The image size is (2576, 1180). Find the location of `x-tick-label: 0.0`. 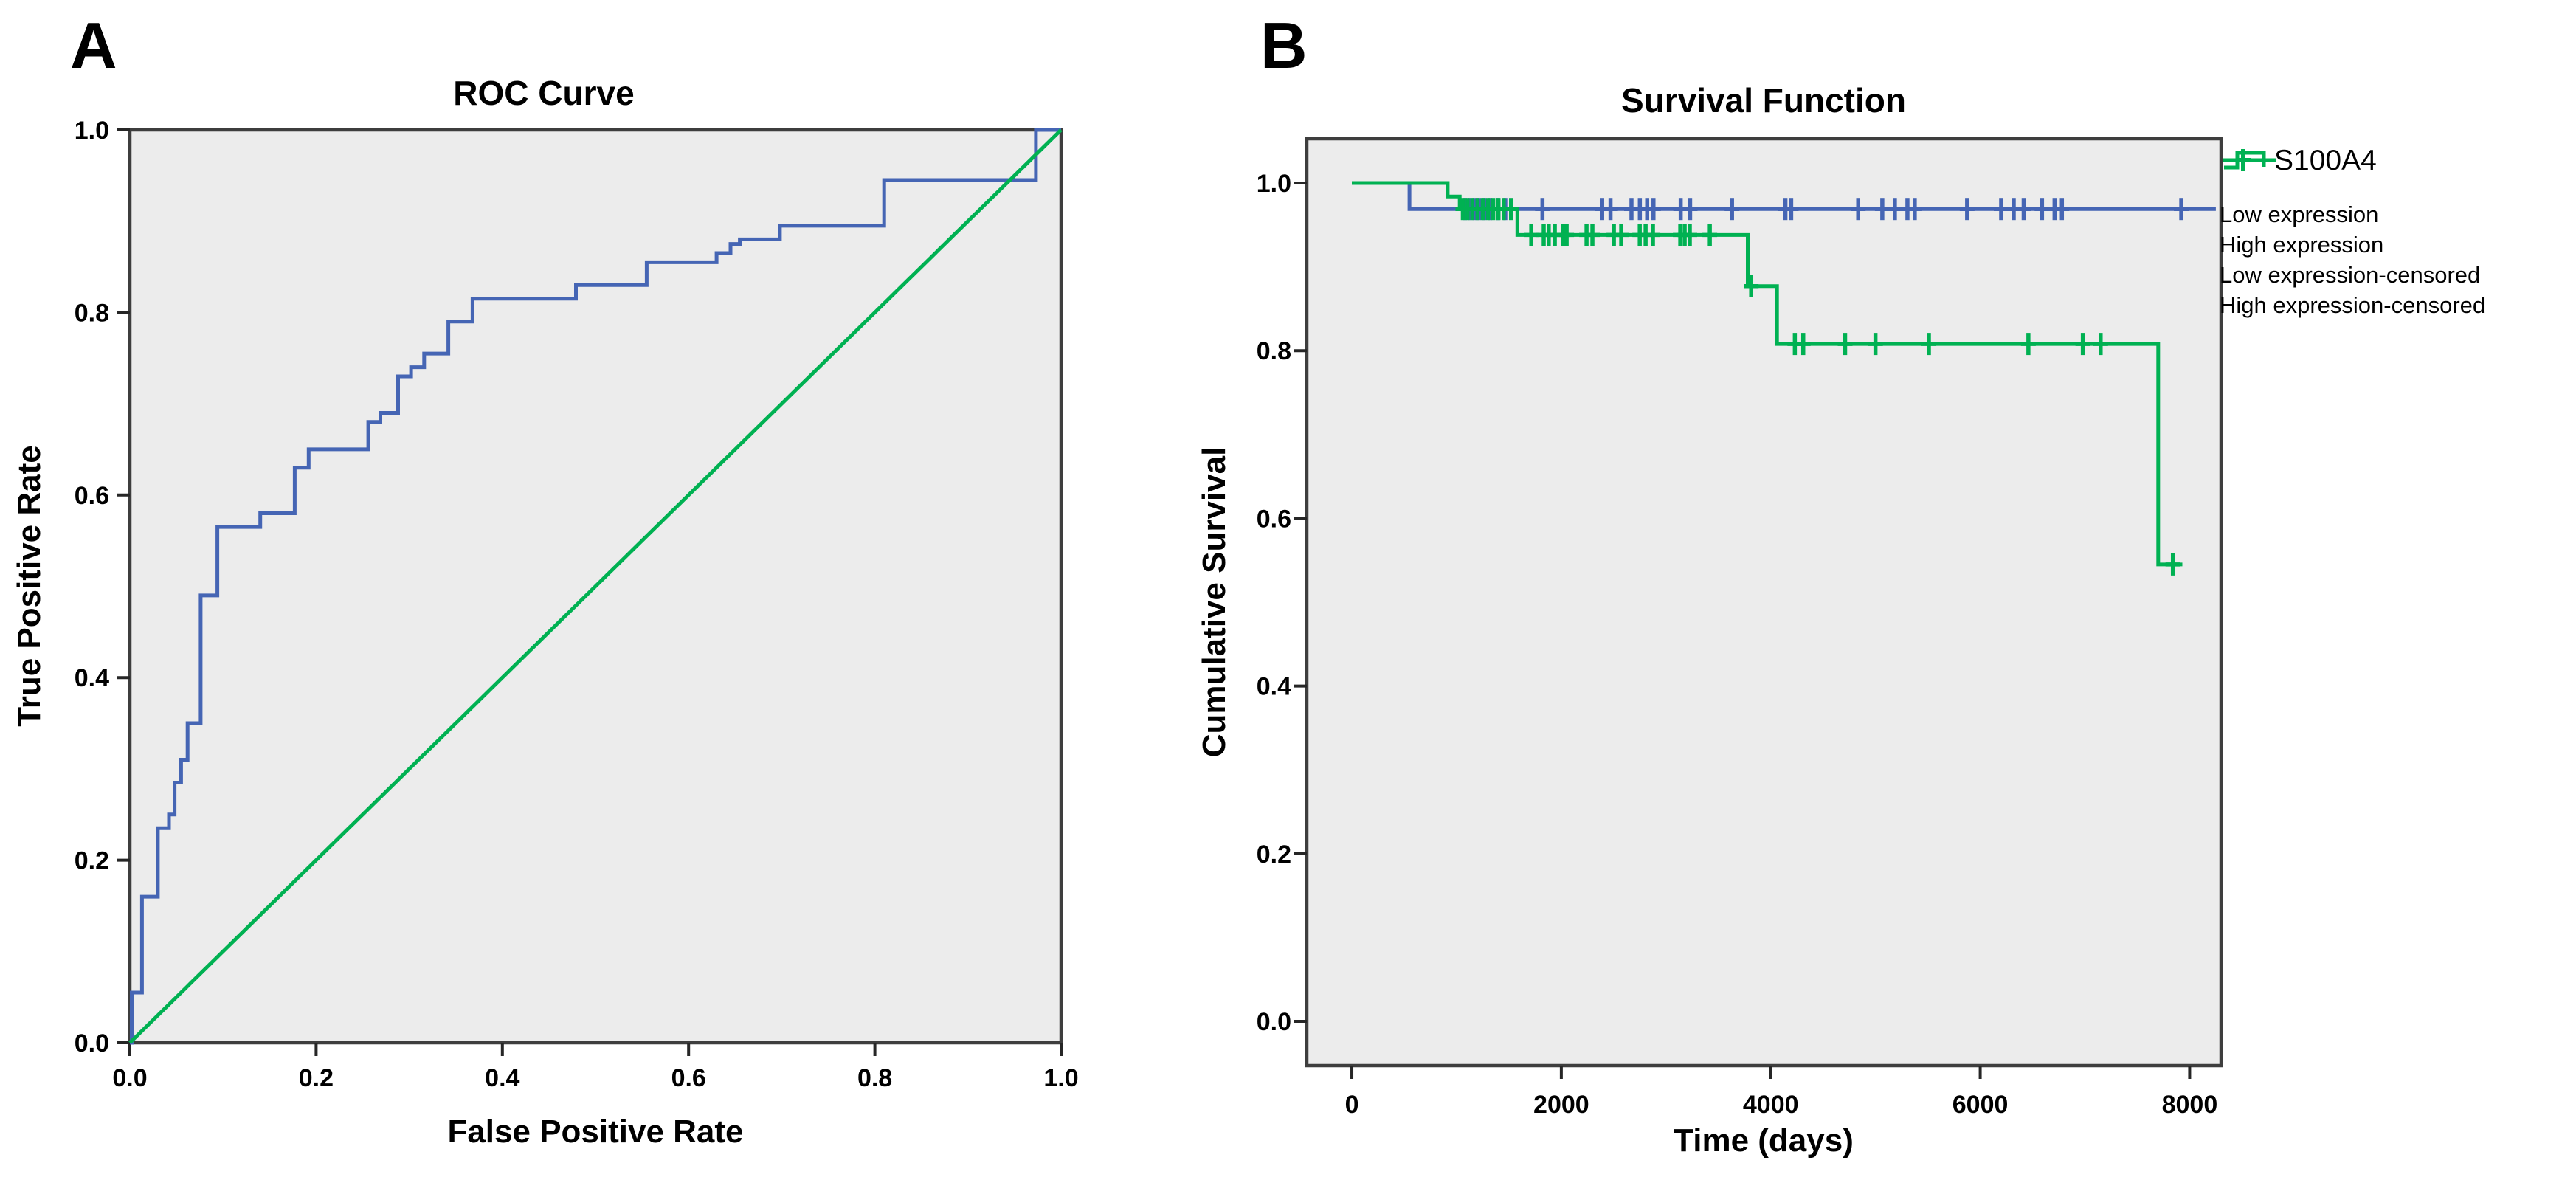

x-tick-label: 0.0 is located at coordinates (129, 1078).